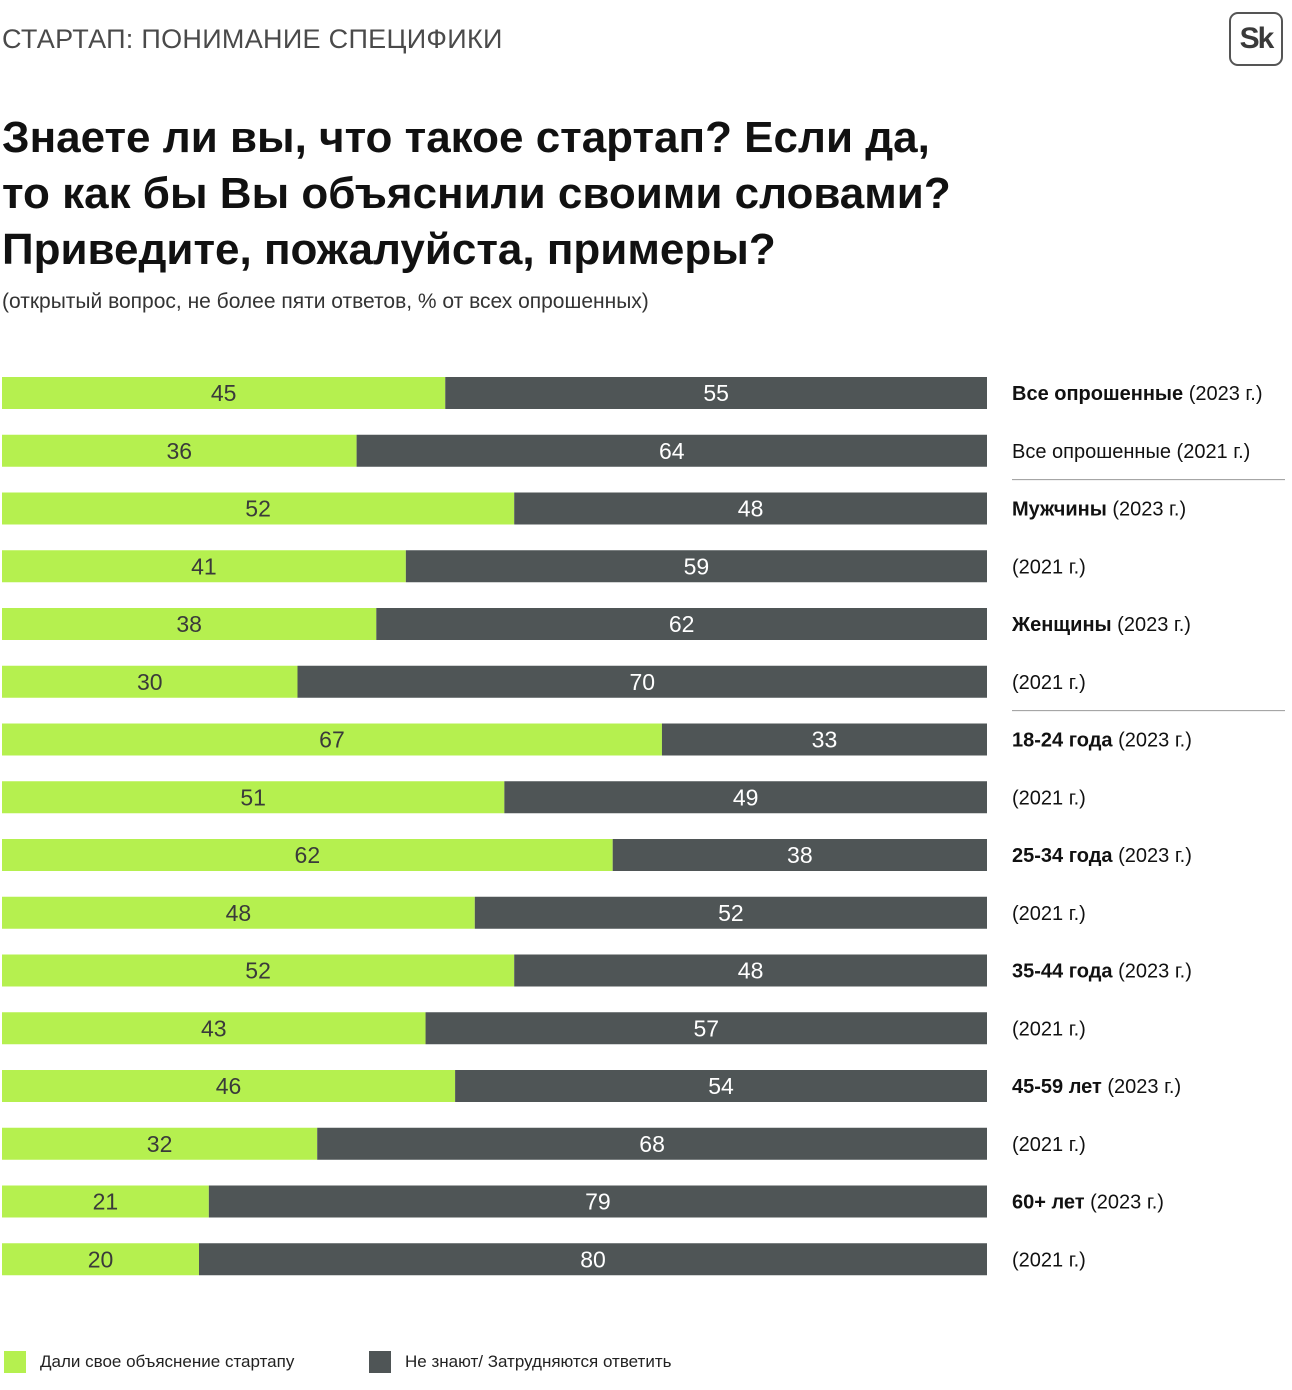 This screenshot has width=1292, height=1390. I want to click on value-label-unknown-4: 62, so click(682, 624).